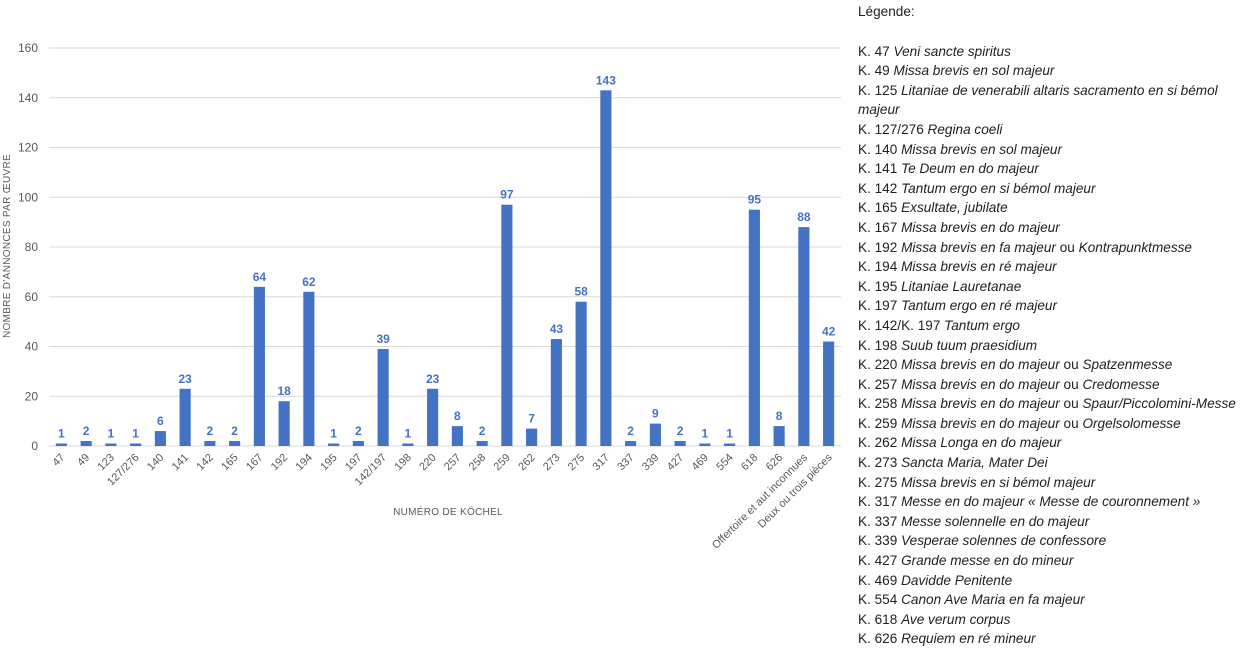 The image size is (1250, 659). I want to click on legend-item-kv: K. 167, so click(880, 227).